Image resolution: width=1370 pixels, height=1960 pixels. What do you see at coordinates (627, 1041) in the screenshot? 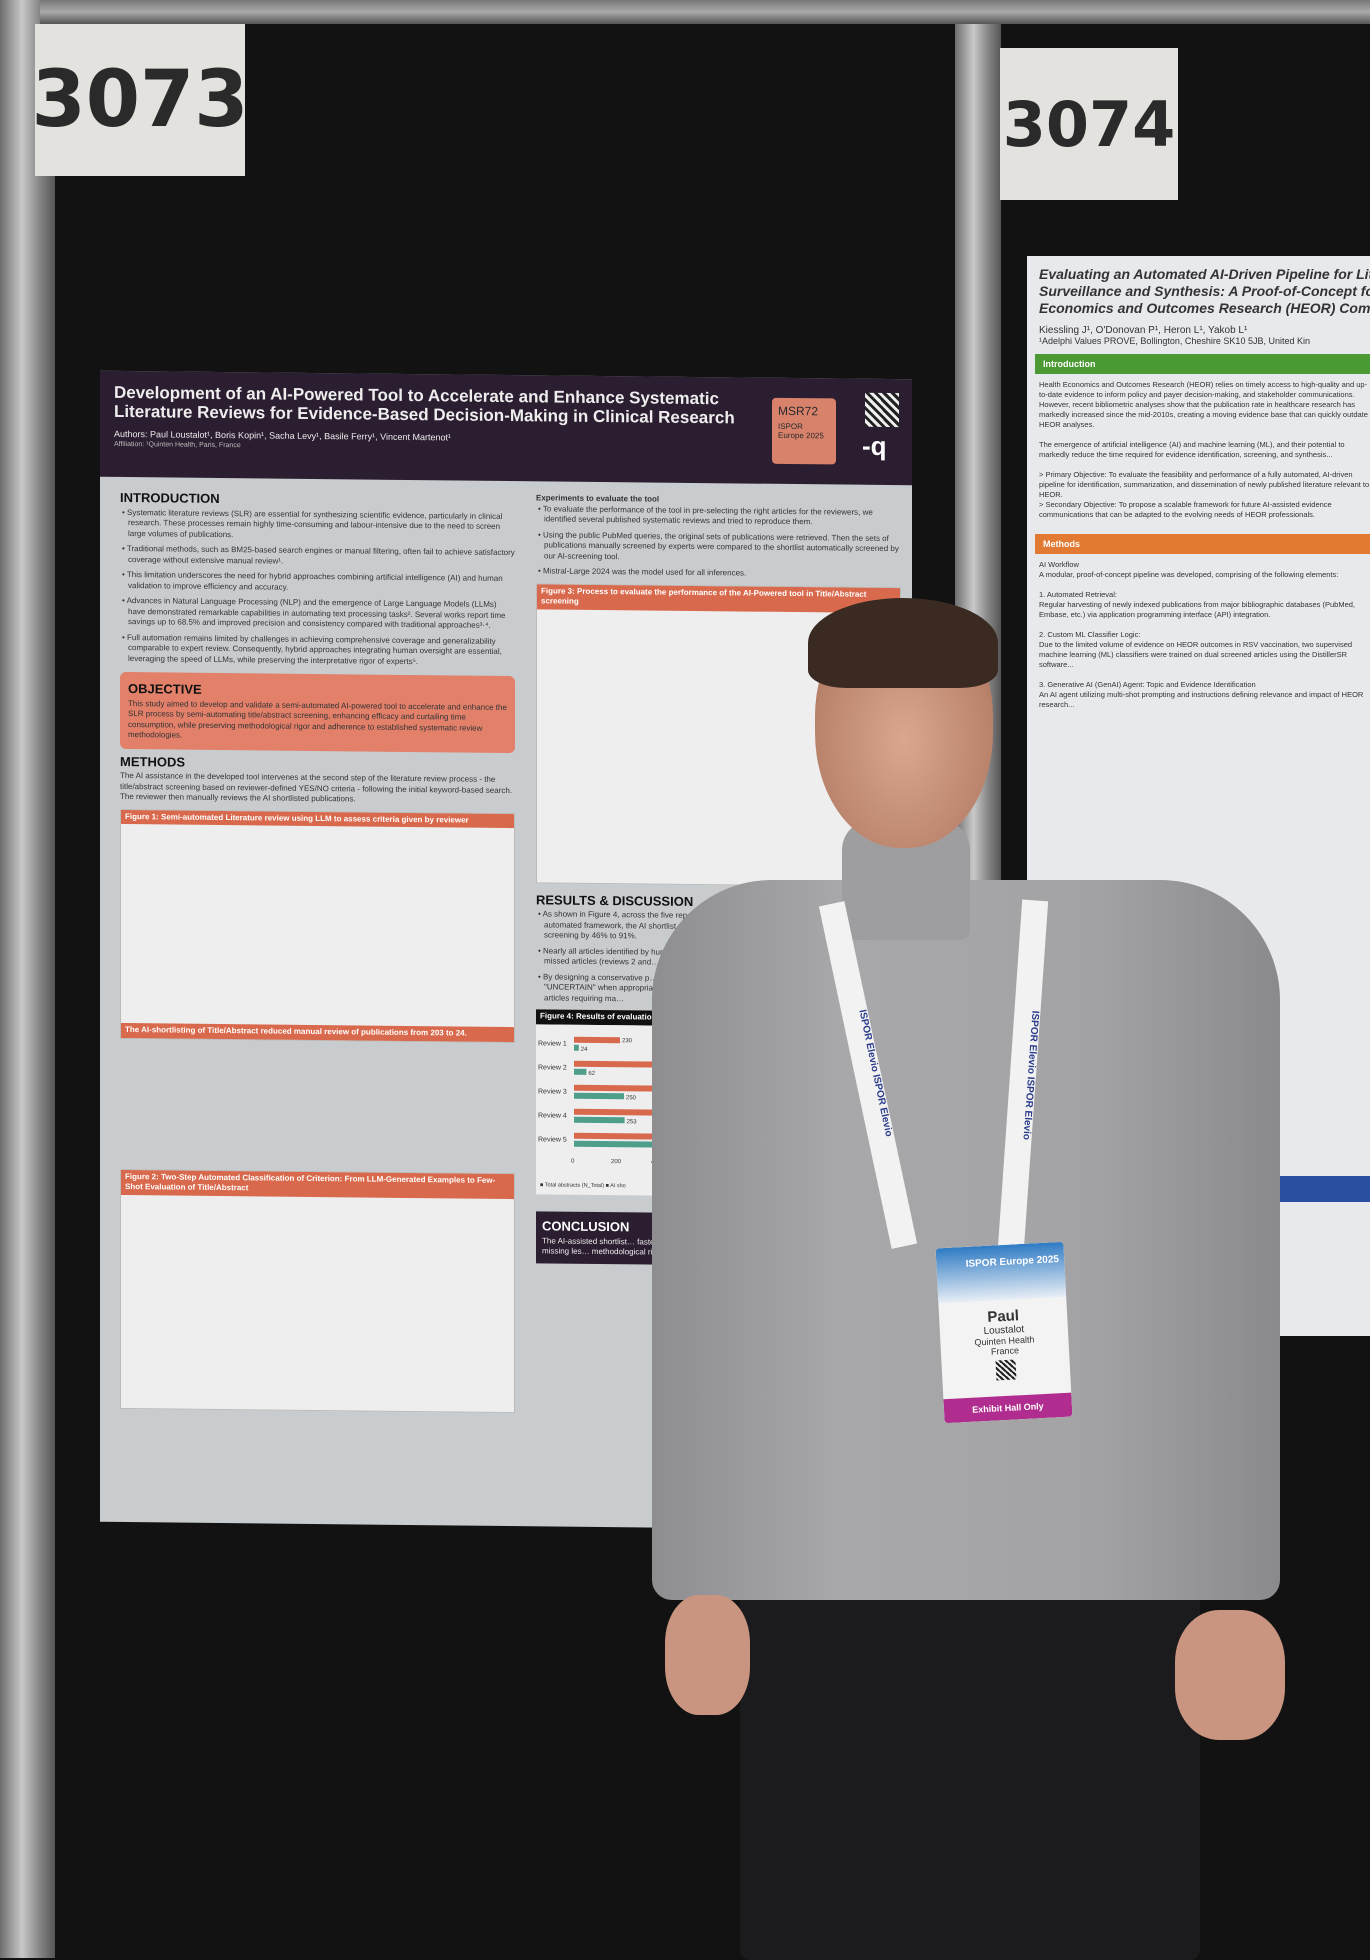
I see `bar-total-label: 230` at bounding box center [627, 1041].